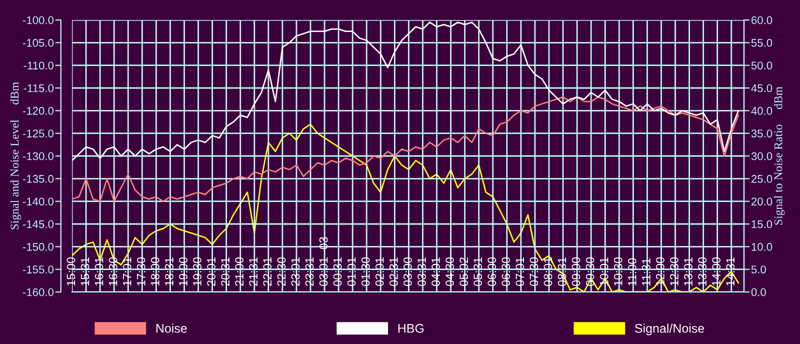 Image resolution: width=800 pixels, height=344 pixels. Describe the element at coordinates (534, 271) in the screenshot. I see `x-tick-label: 07:30` at that location.